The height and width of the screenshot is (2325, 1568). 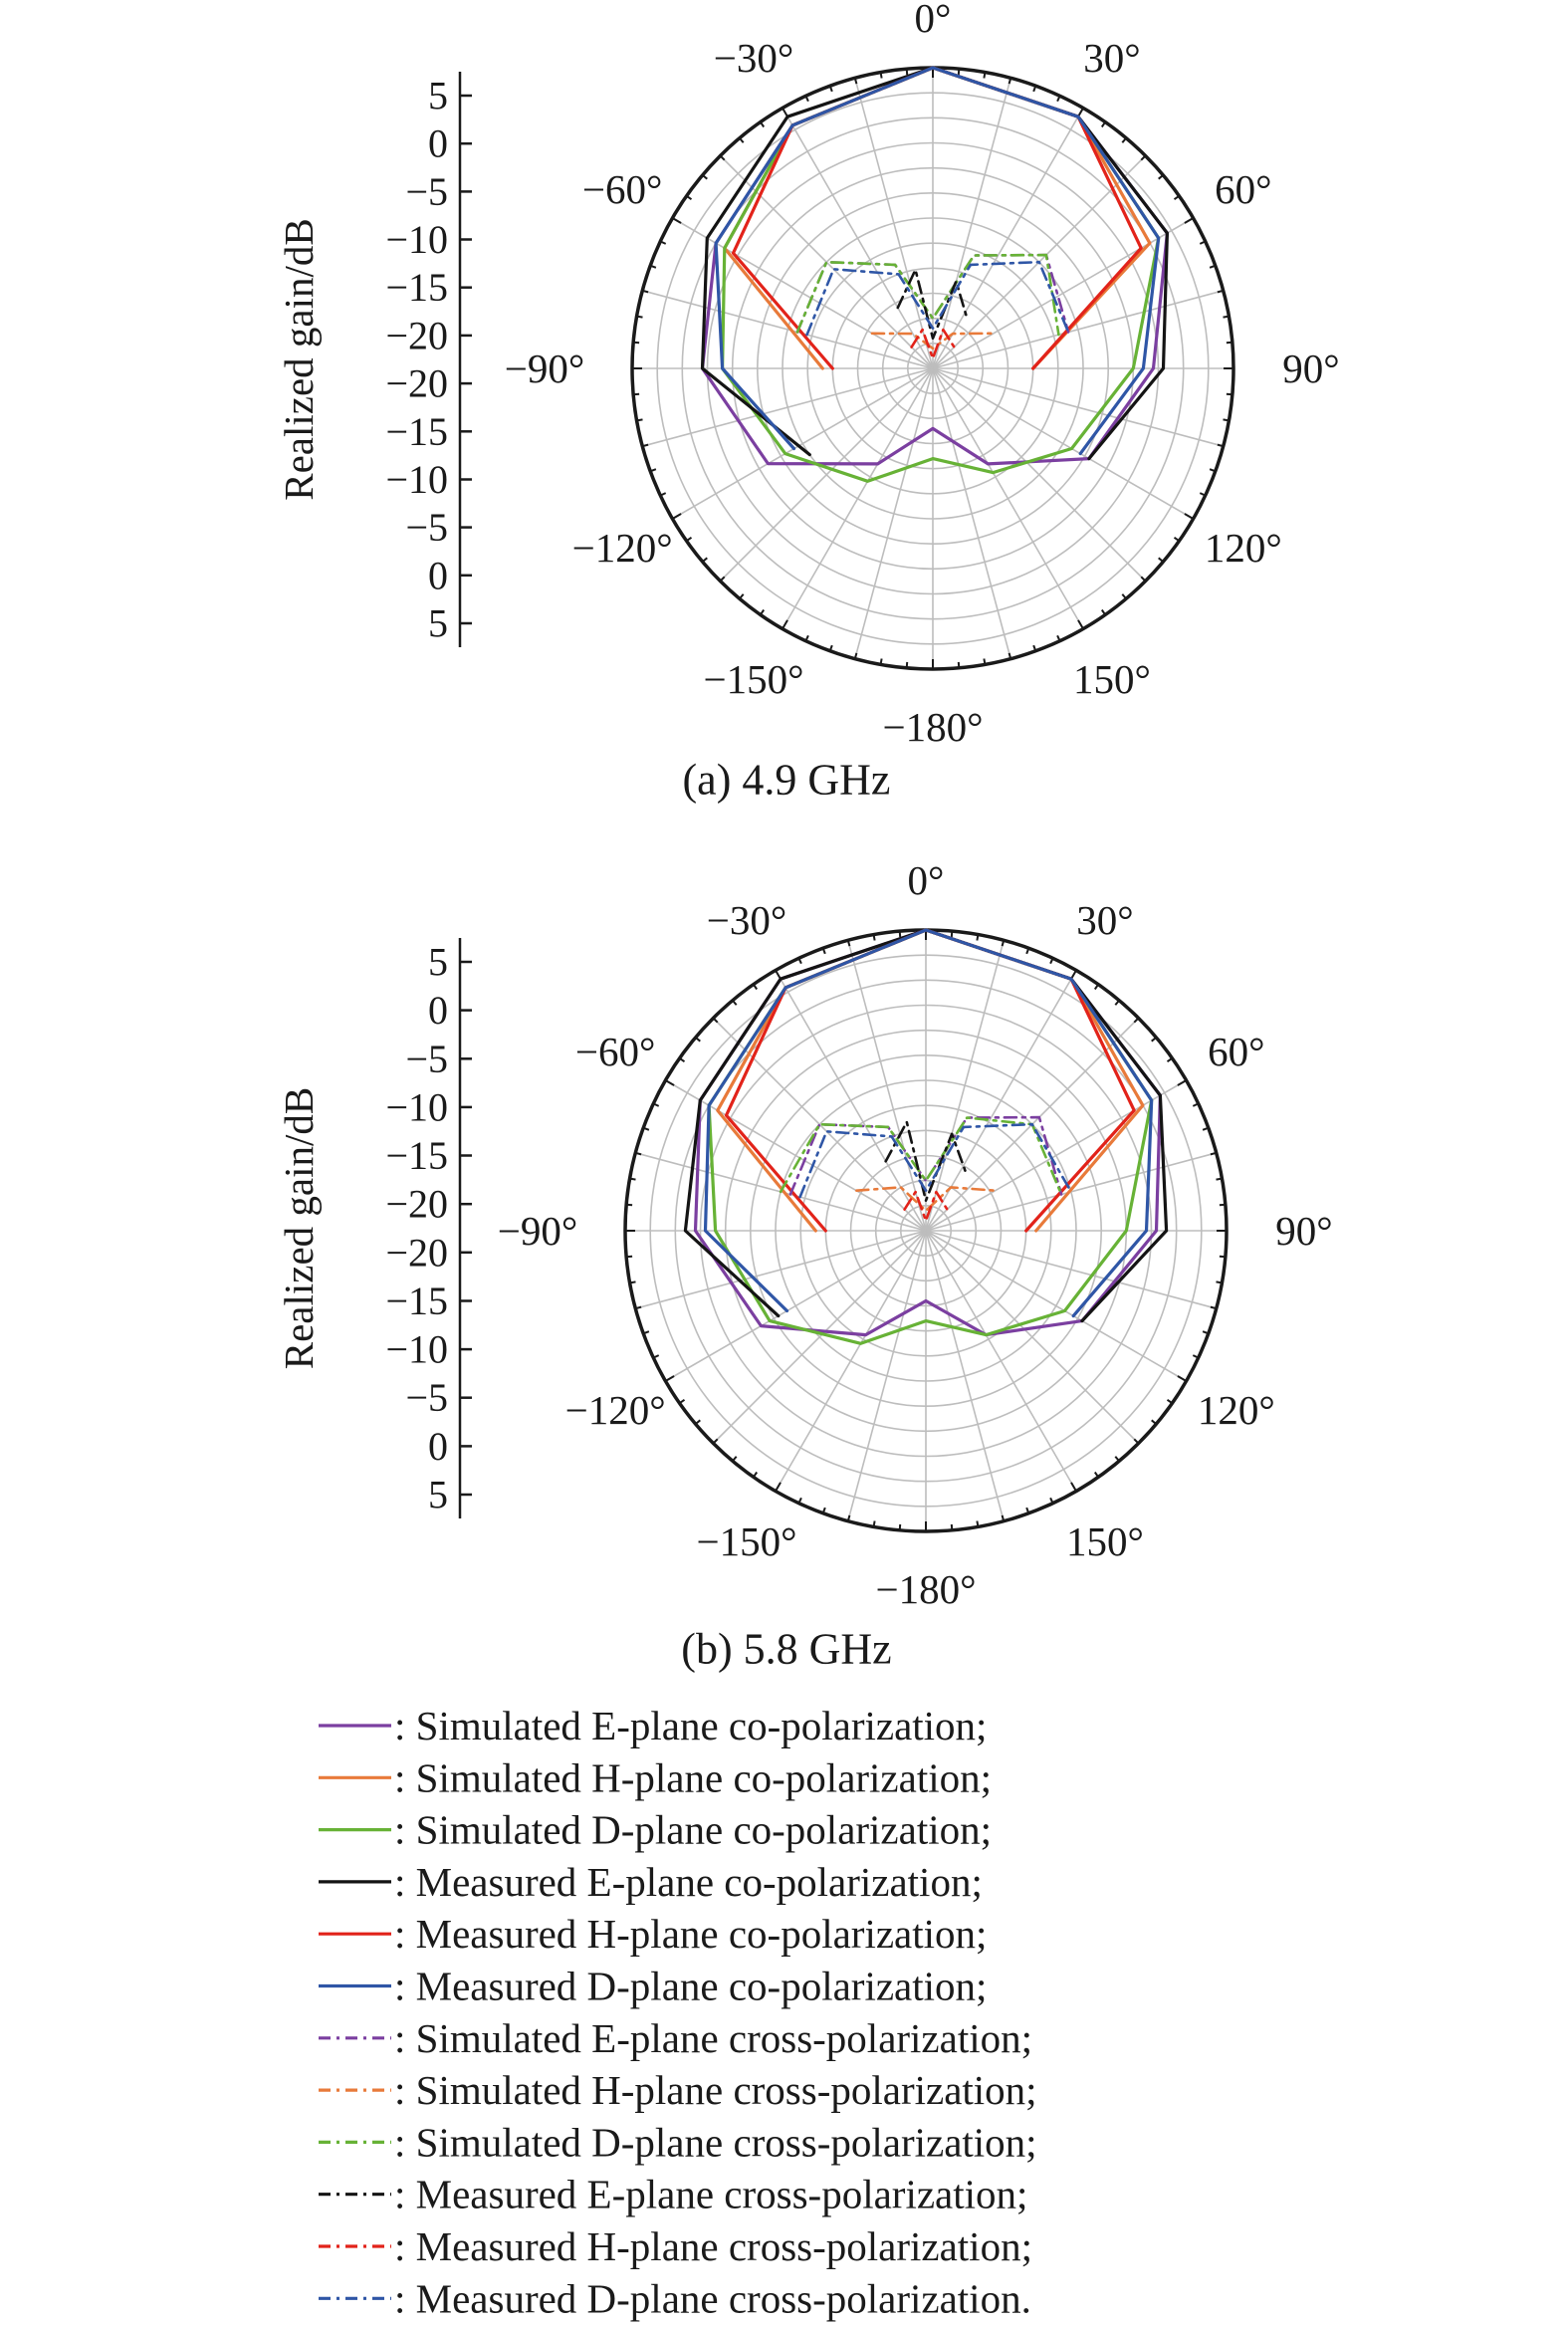 I want to click on angle-label: 150°, so click(x=1112, y=679).